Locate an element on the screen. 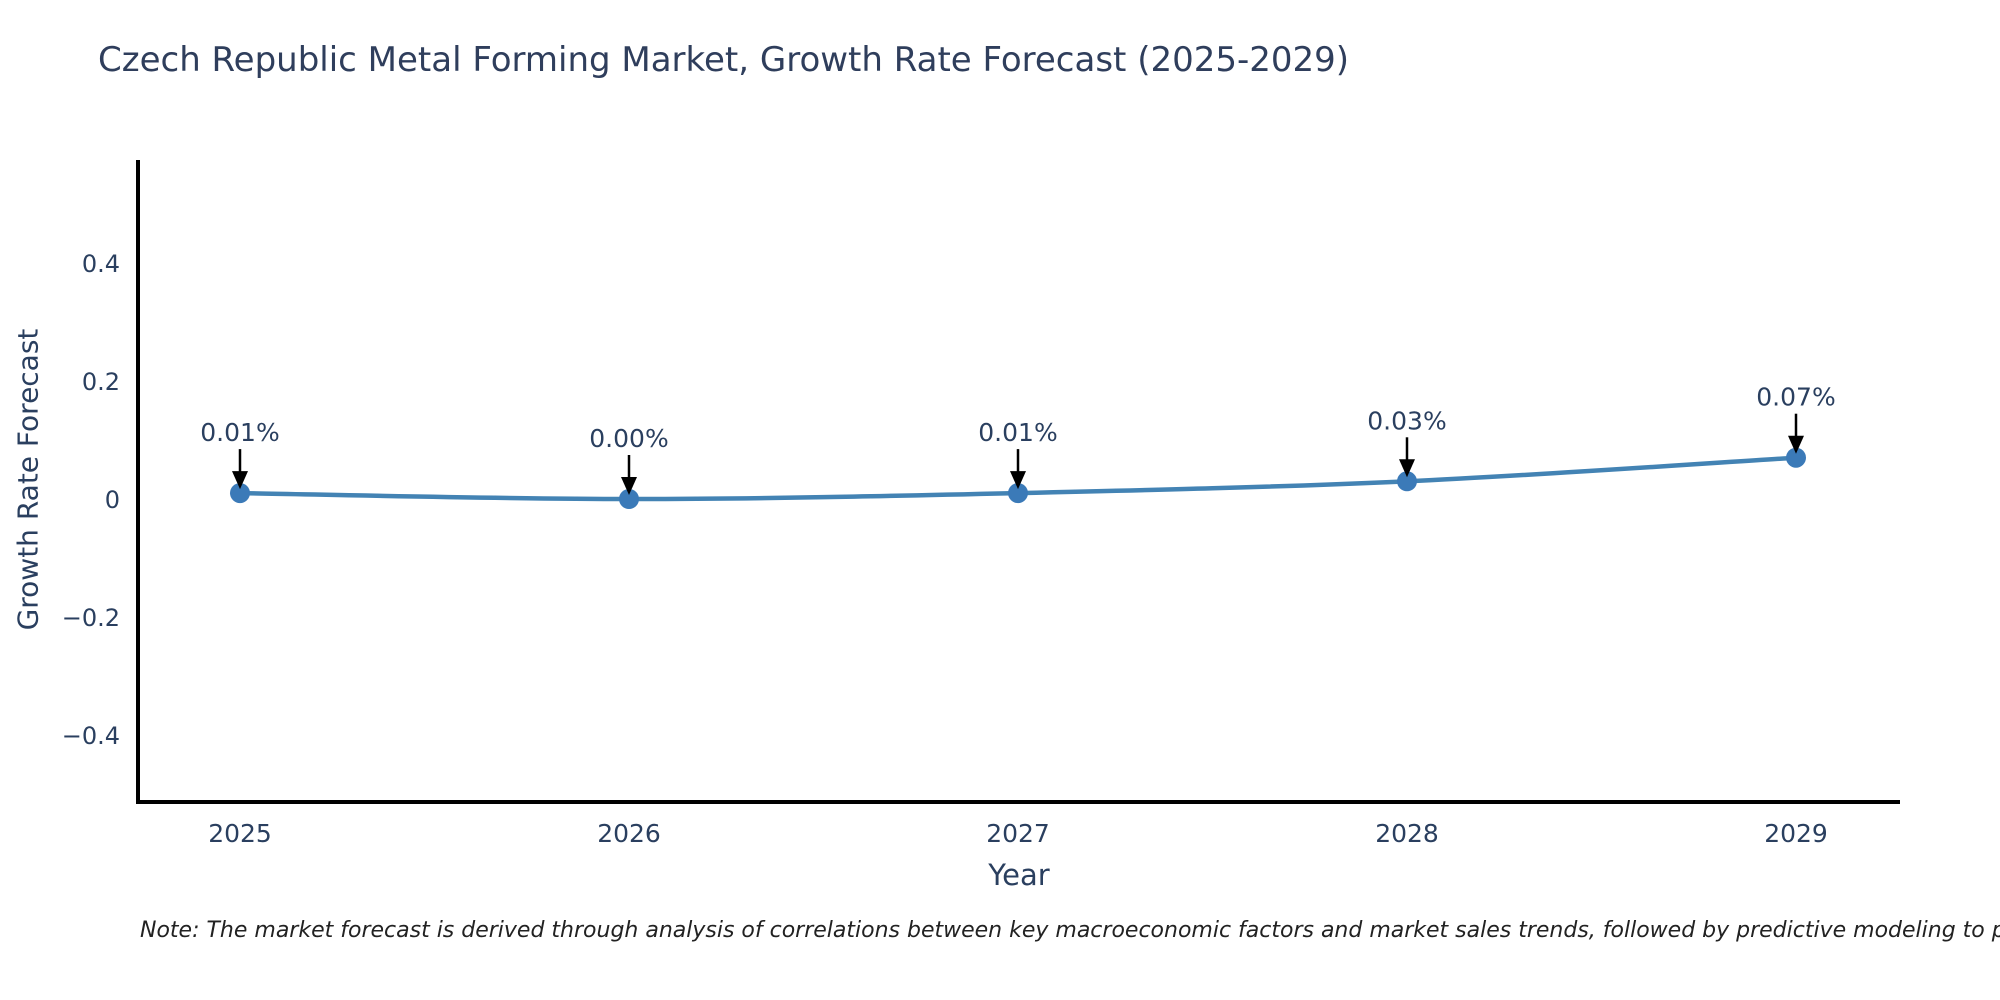 The image size is (2000, 1000). x-tick-label: 2029 is located at coordinates (1796, 833).